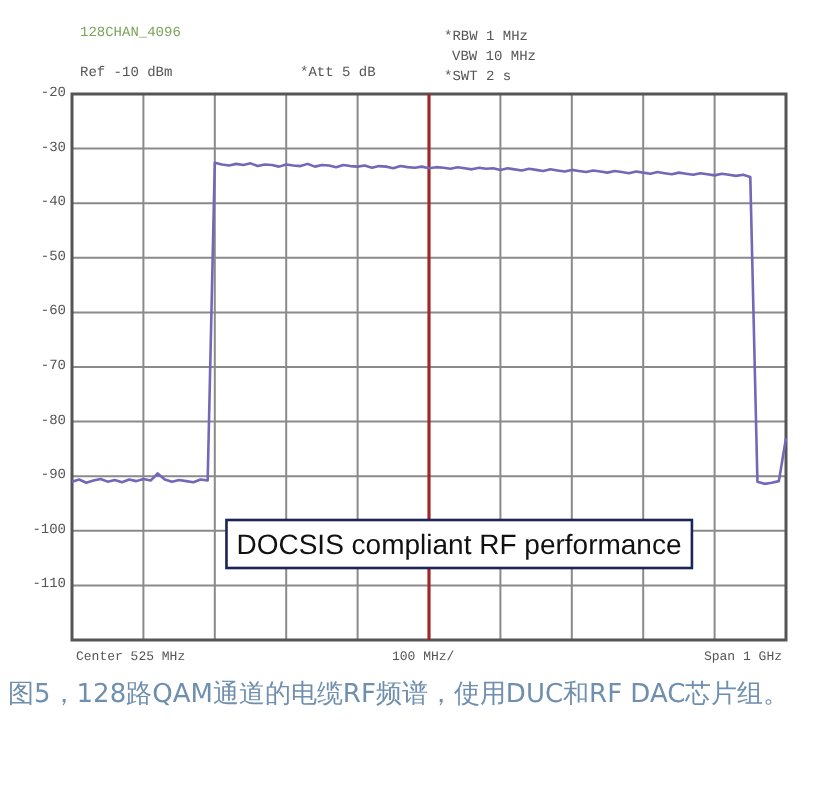 Image resolution: width=840 pixels, height=800 pixels. What do you see at coordinates (400, 696) in the screenshot?
I see `caption: 图5，128路QAM通道的电缆RF频谱，使用DUC和RF DAC芯片组。` at bounding box center [400, 696].